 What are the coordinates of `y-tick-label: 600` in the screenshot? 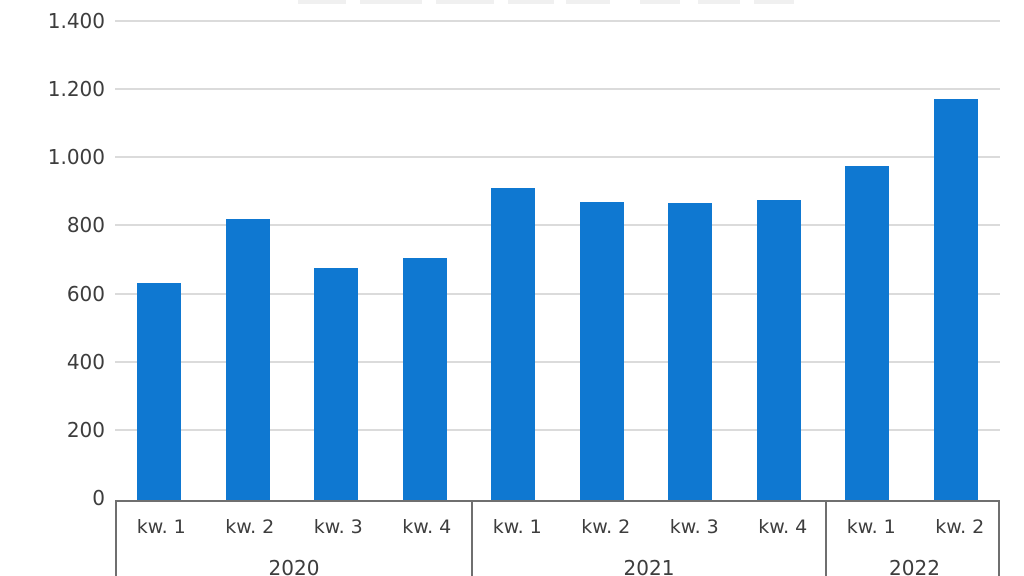 It's located at (85, 293).